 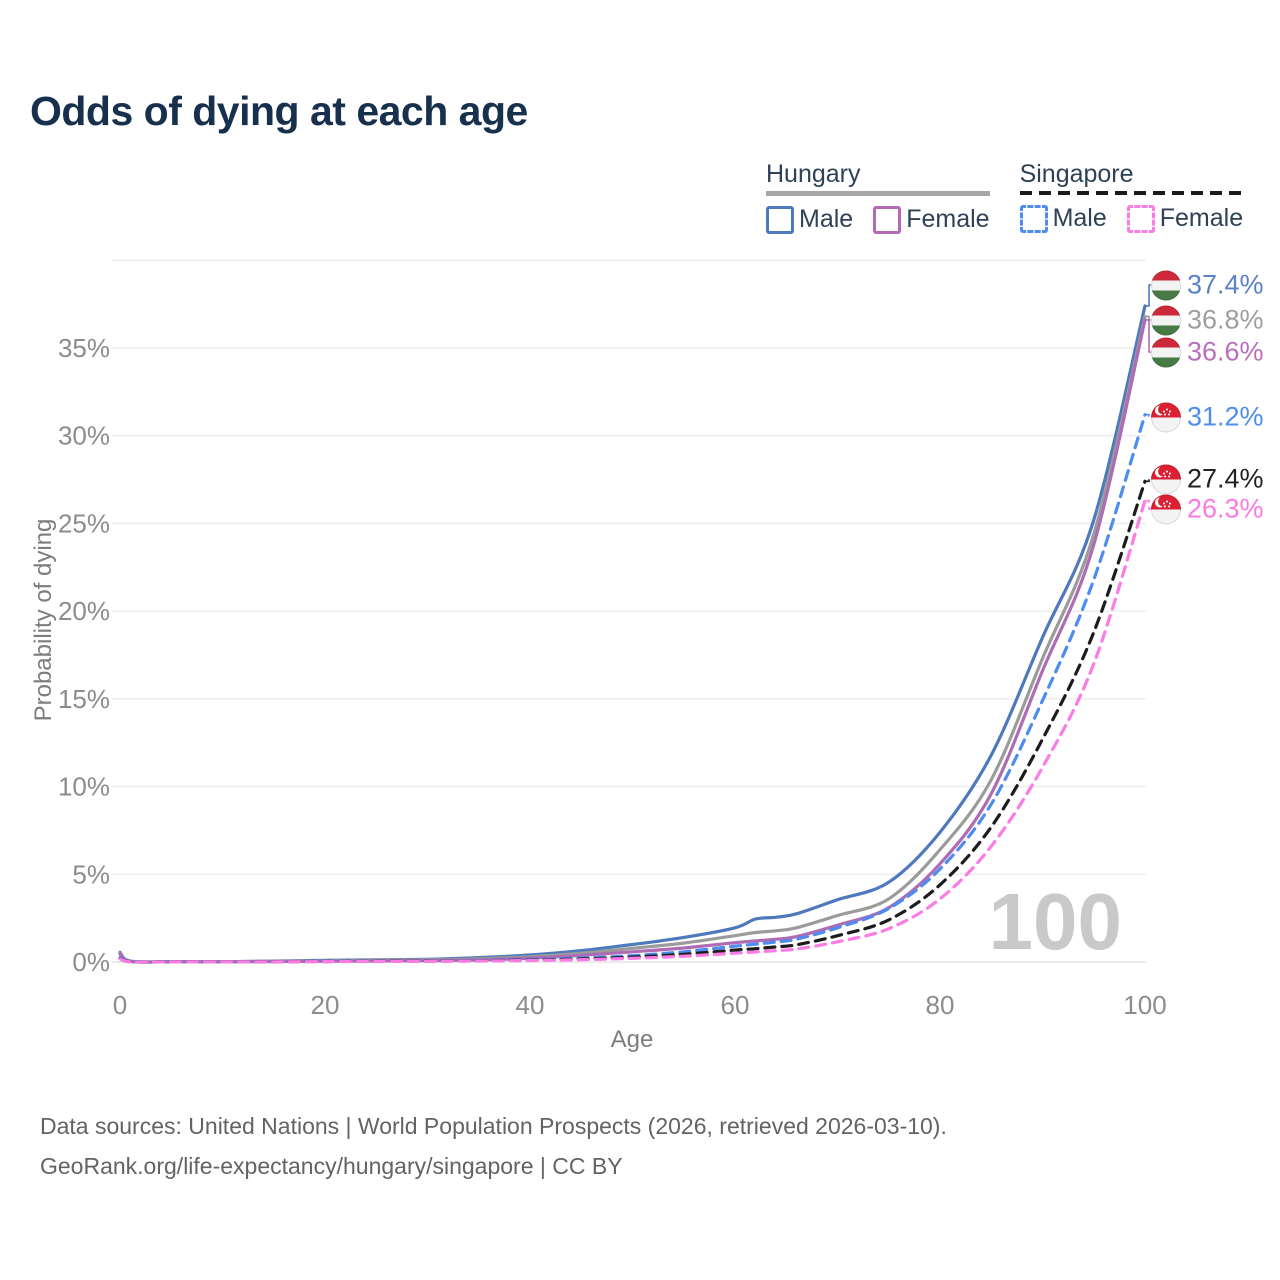 What do you see at coordinates (1225, 351) in the screenshot?
I see `end-value: 36.6%` at bounding box center [1225, 351].